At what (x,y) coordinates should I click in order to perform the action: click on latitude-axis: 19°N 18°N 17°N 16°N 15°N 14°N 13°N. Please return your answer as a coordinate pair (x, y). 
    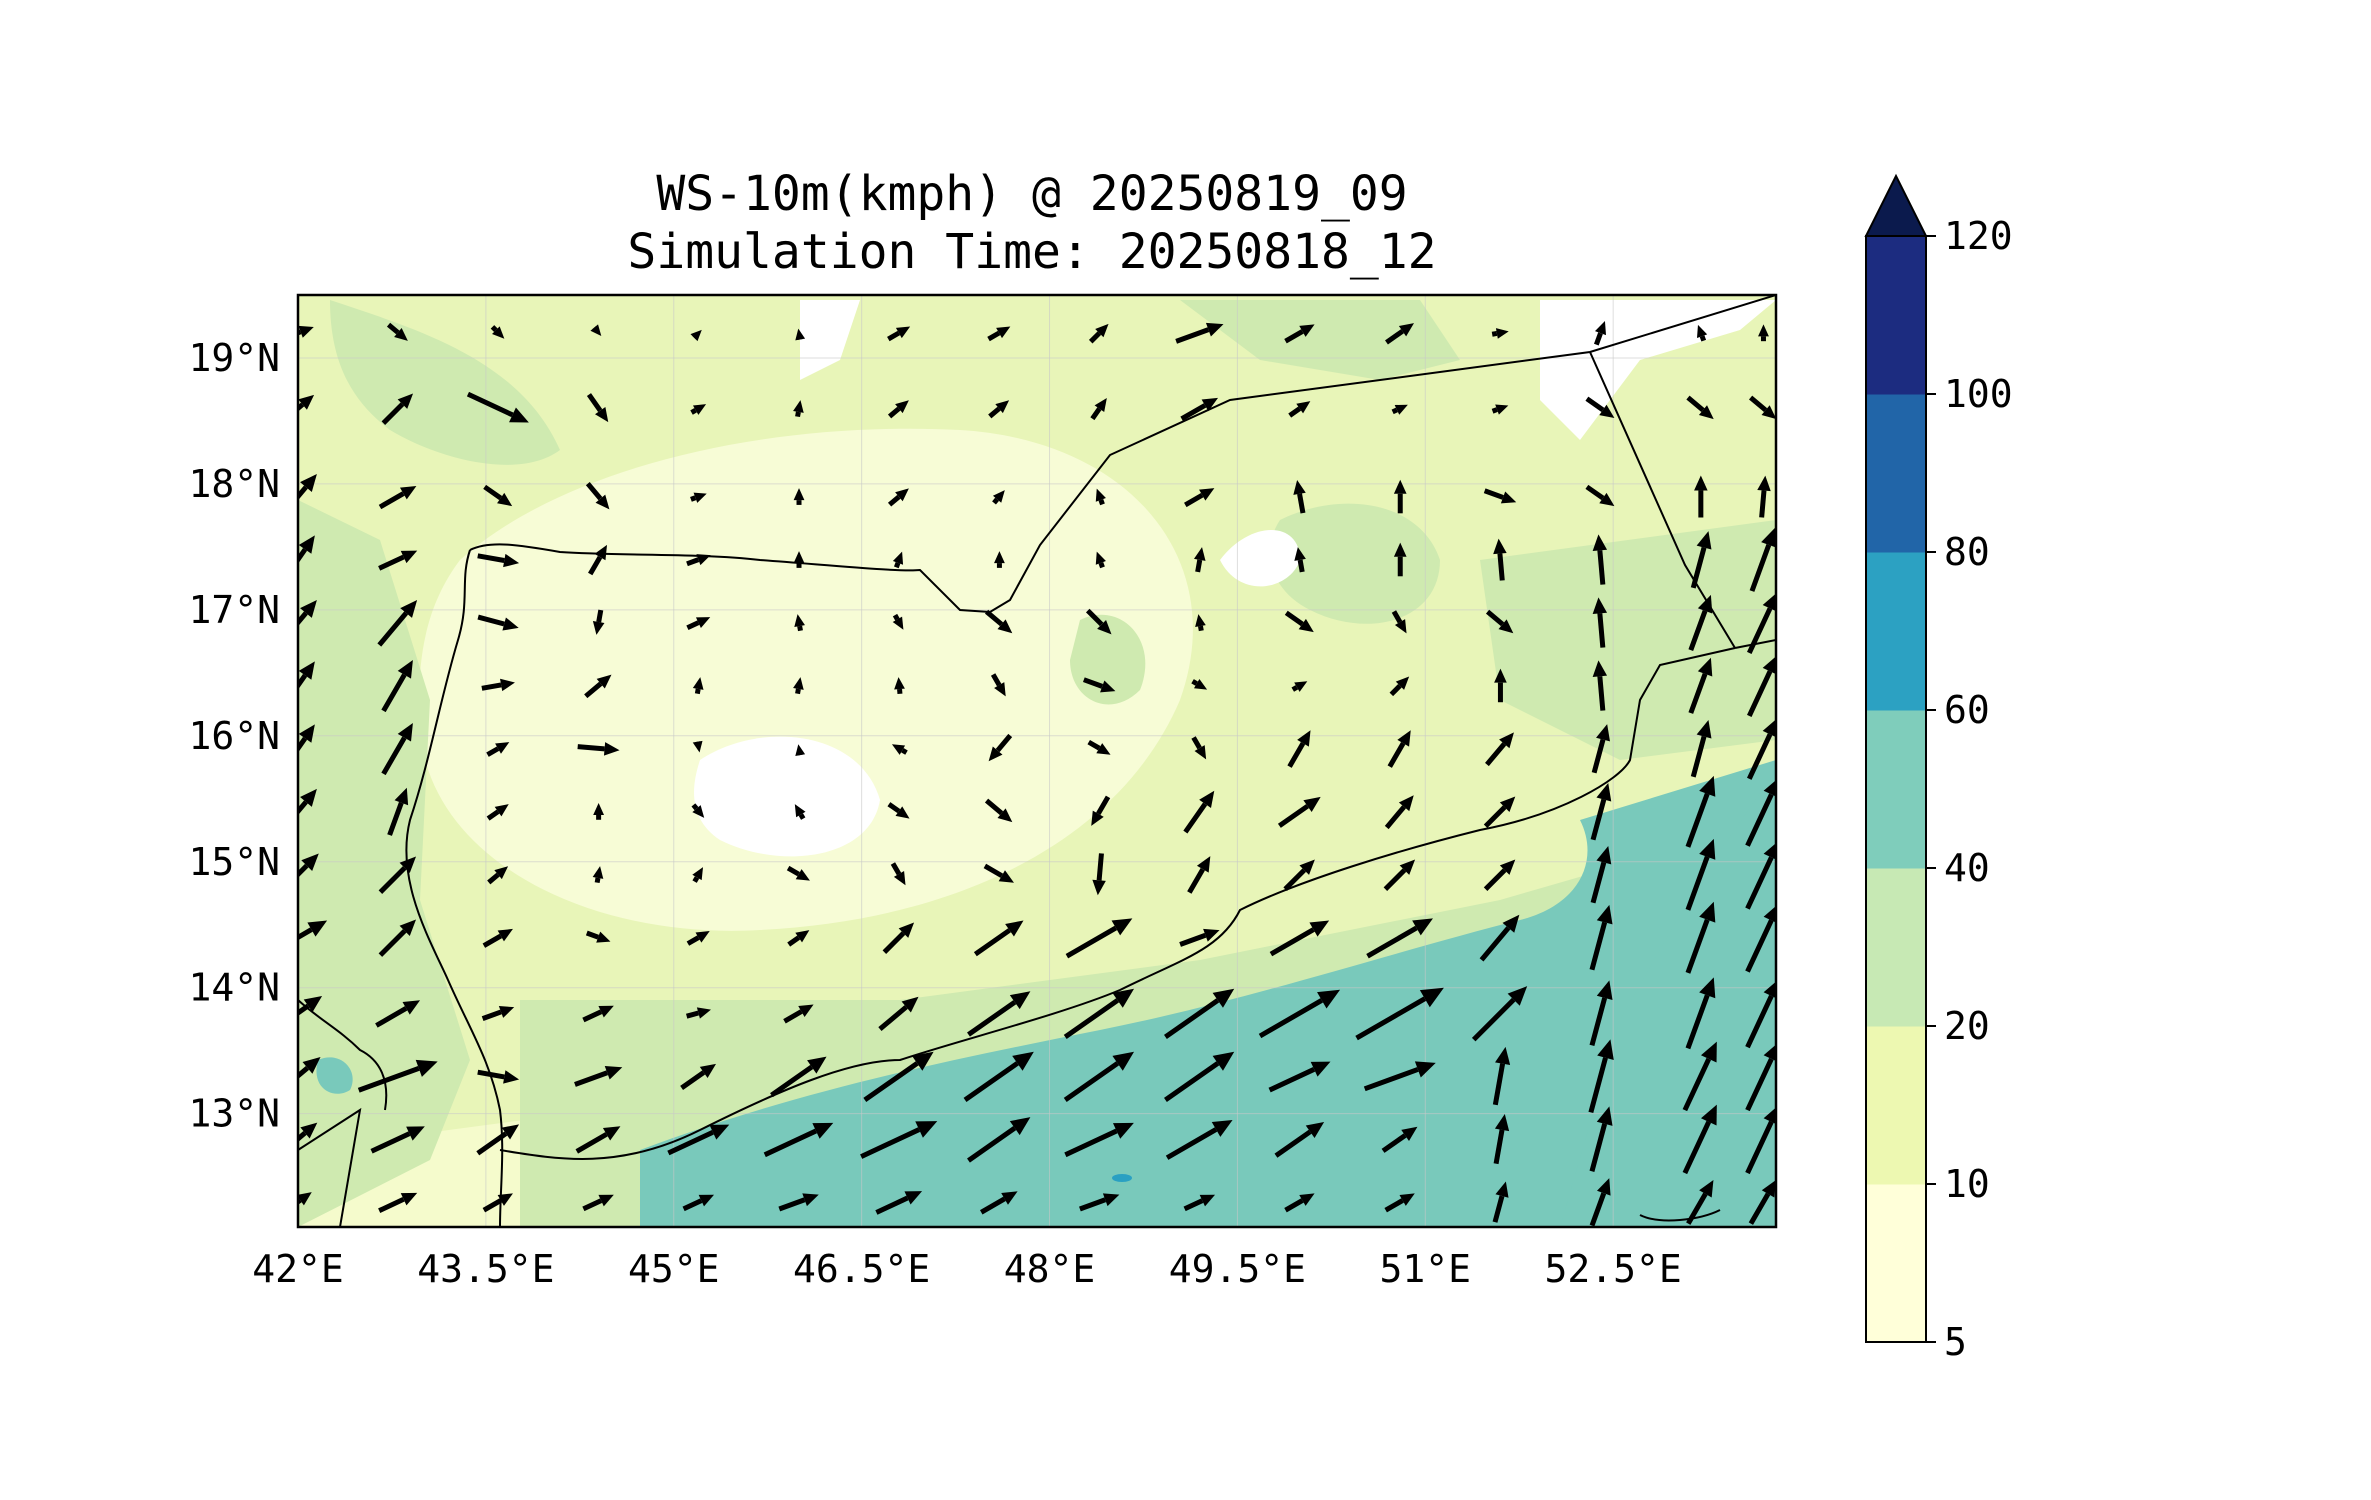
    Looking at the image, I should click on (234, 736).